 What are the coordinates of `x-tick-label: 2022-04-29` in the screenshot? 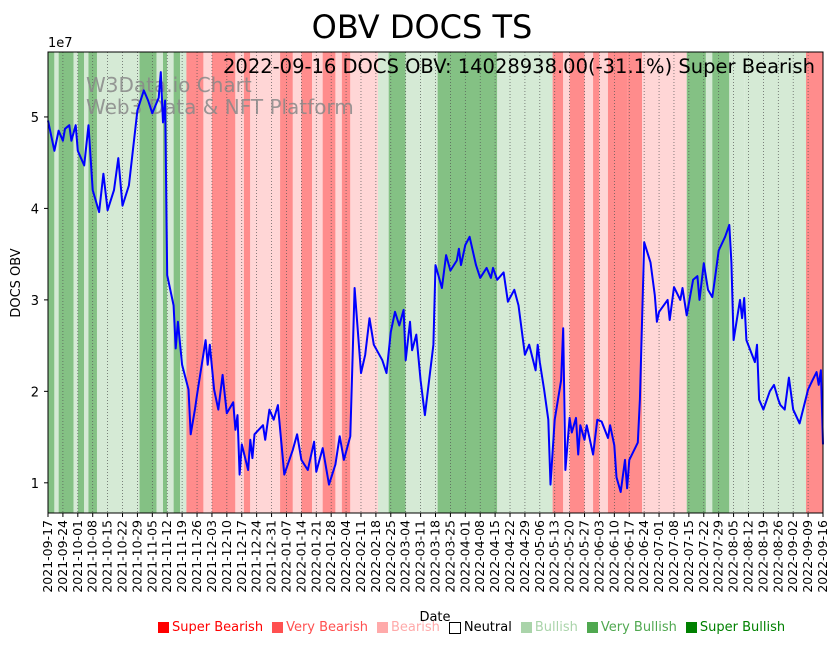 It's located at (524, 556).